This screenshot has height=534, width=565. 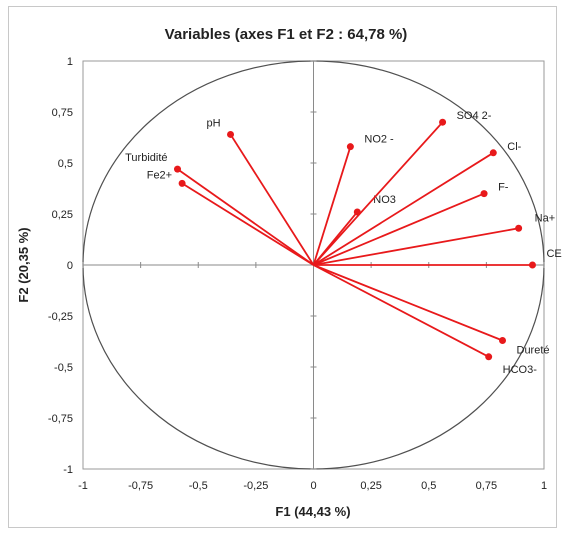 What do you see at coordinates (159, 175) in the screenshot?
I see `variable-label: Fe2+` at bounding box center [159, 175].